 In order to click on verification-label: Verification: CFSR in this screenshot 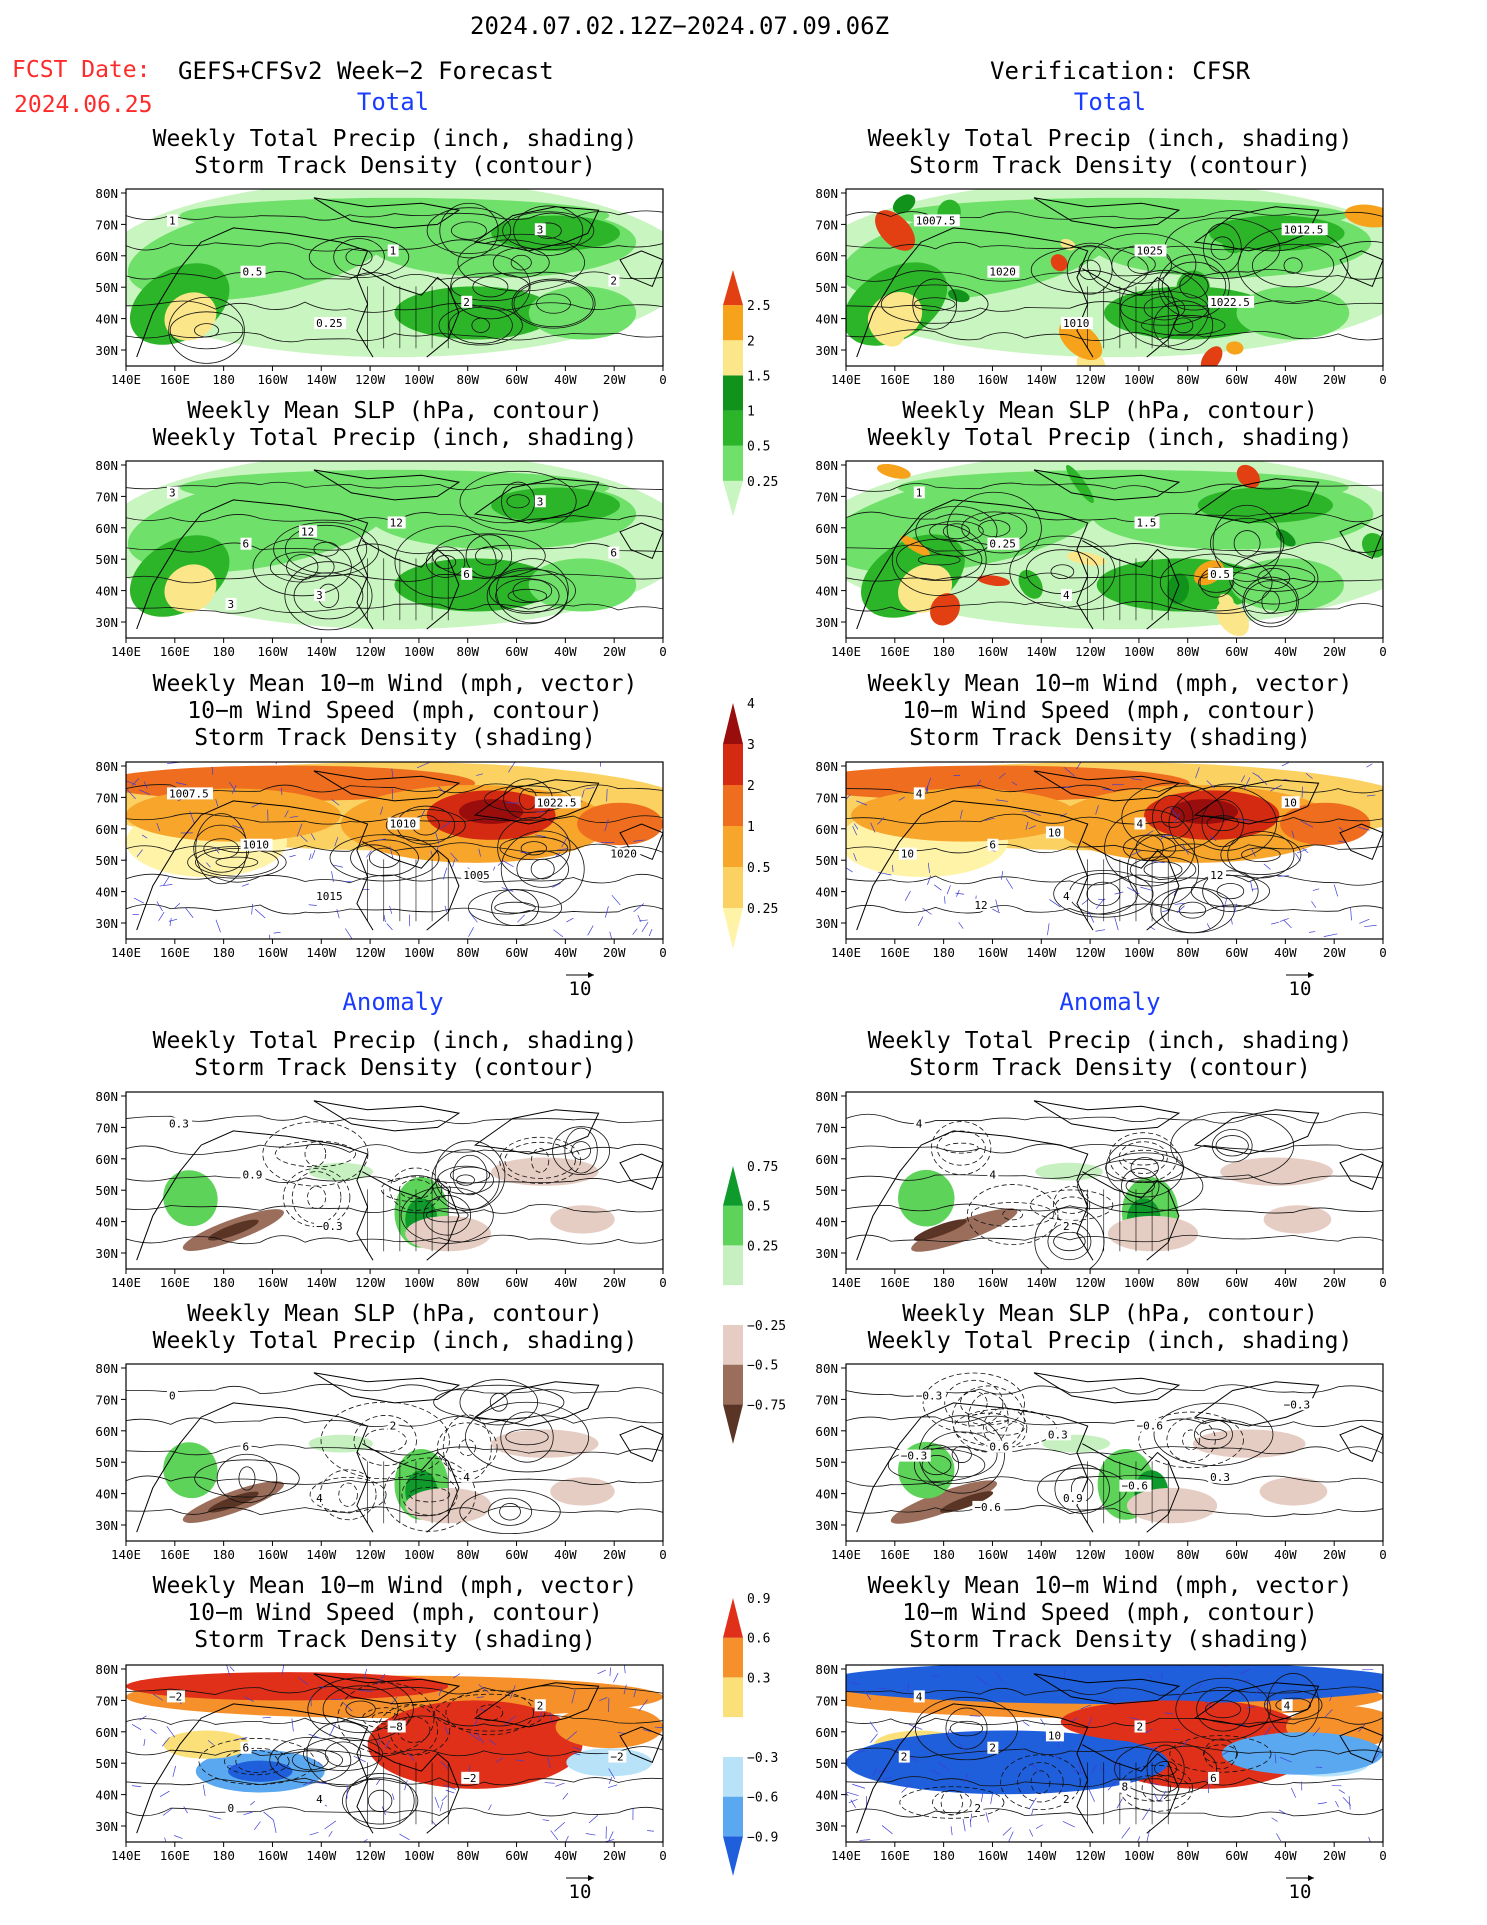, I will do `click(1120, 71)`.